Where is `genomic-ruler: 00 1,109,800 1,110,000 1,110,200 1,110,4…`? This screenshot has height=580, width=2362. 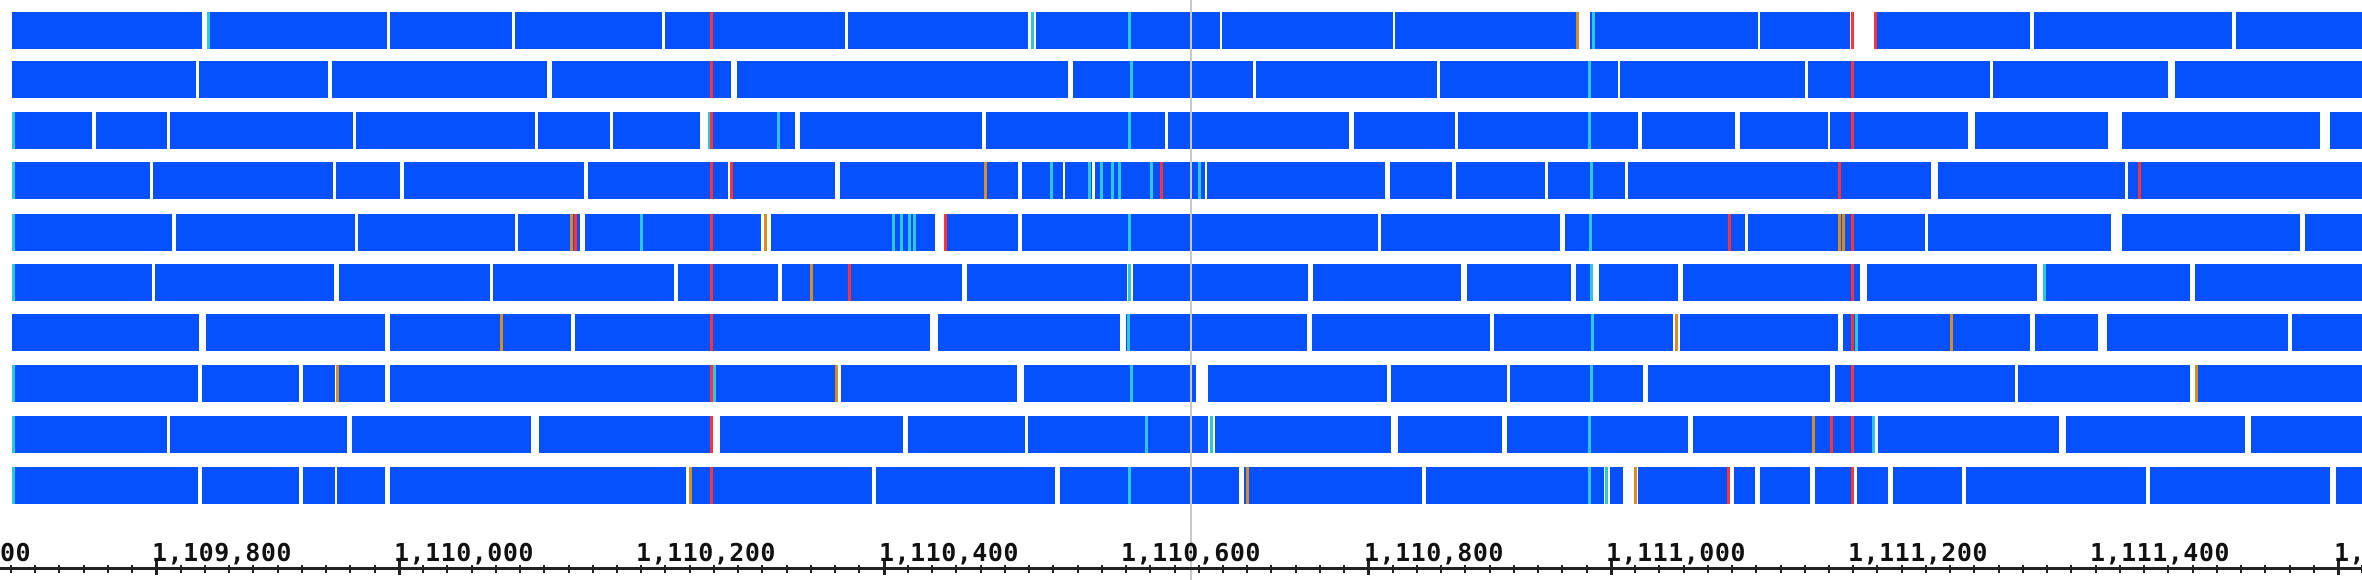
genomic-ruler: 00 1,109,800 1,110,000 1,110,200 1,110,4… is located at coordinates (1181, 542).